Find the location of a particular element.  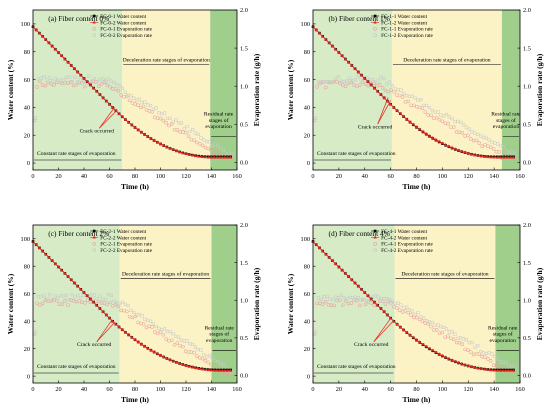

y-tick-label: 20 is located at coordinates (307, 135).